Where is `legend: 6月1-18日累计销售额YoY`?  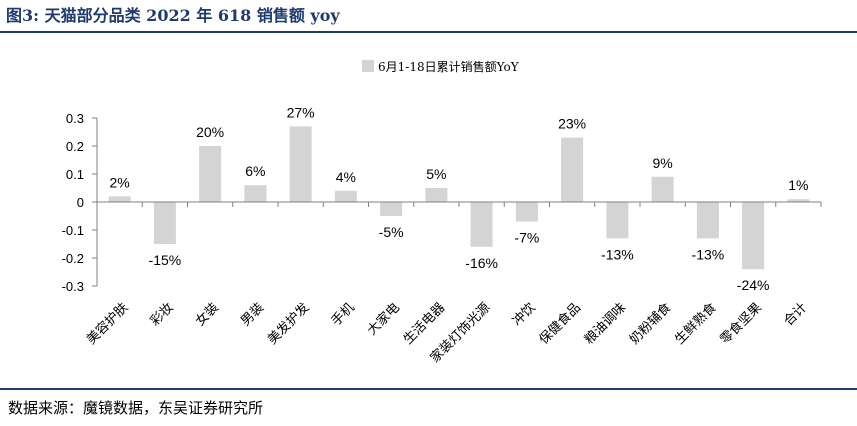 legend: 6月1-18日累计销售额YoY is located at coordinates (441, 66).